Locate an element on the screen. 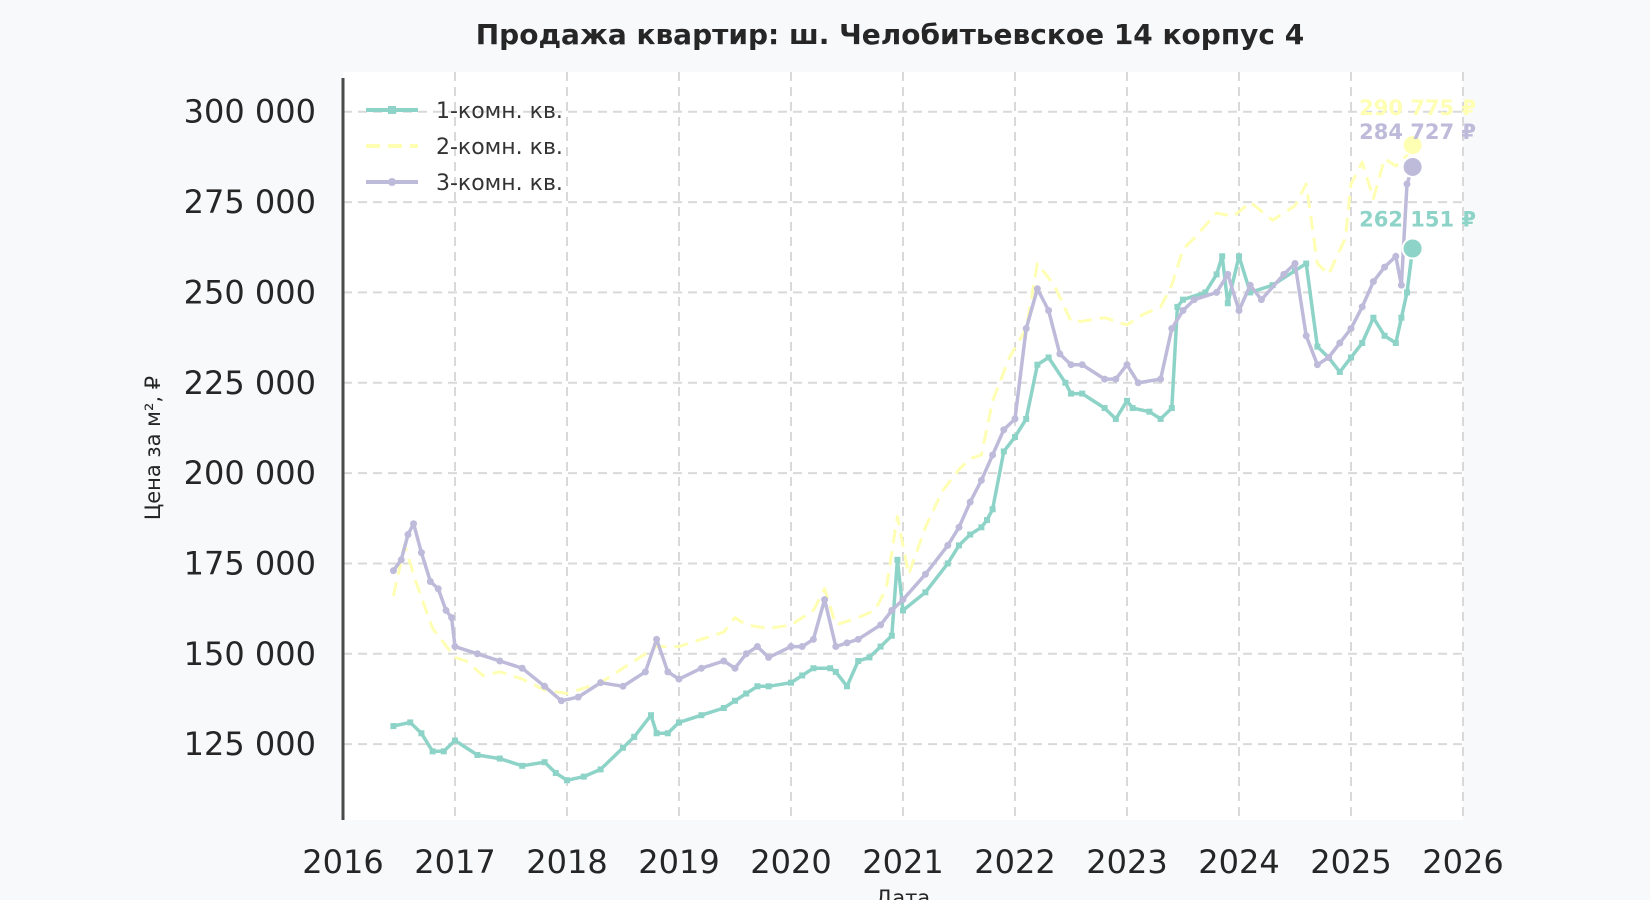 The width and height of the screenshot is (1650, 900). x-tick-label: 2019 is located at coordinates (678, 862).